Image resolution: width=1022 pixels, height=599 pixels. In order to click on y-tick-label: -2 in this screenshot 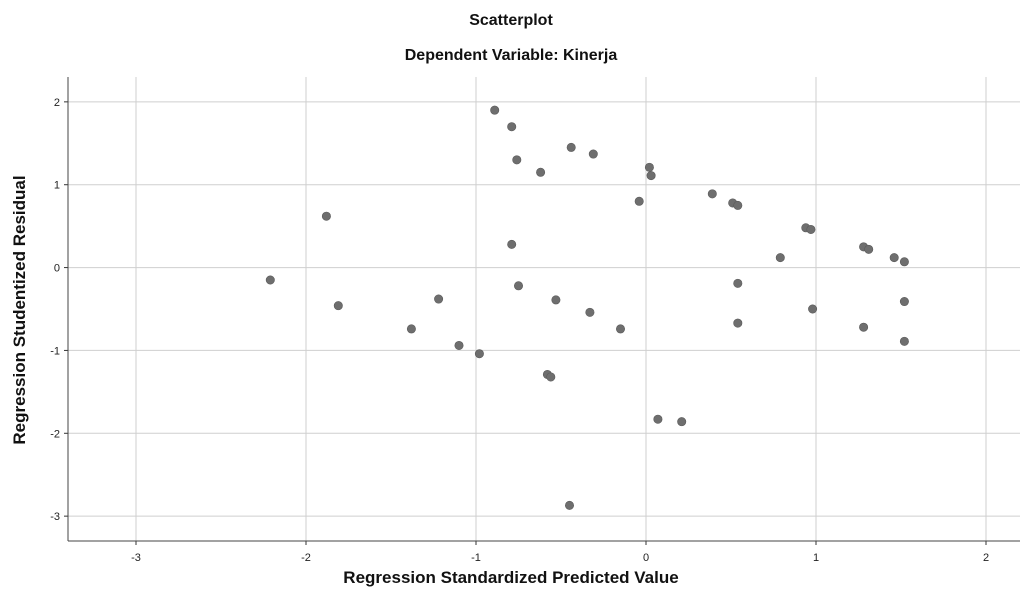, I will do `click(55, 434)`.